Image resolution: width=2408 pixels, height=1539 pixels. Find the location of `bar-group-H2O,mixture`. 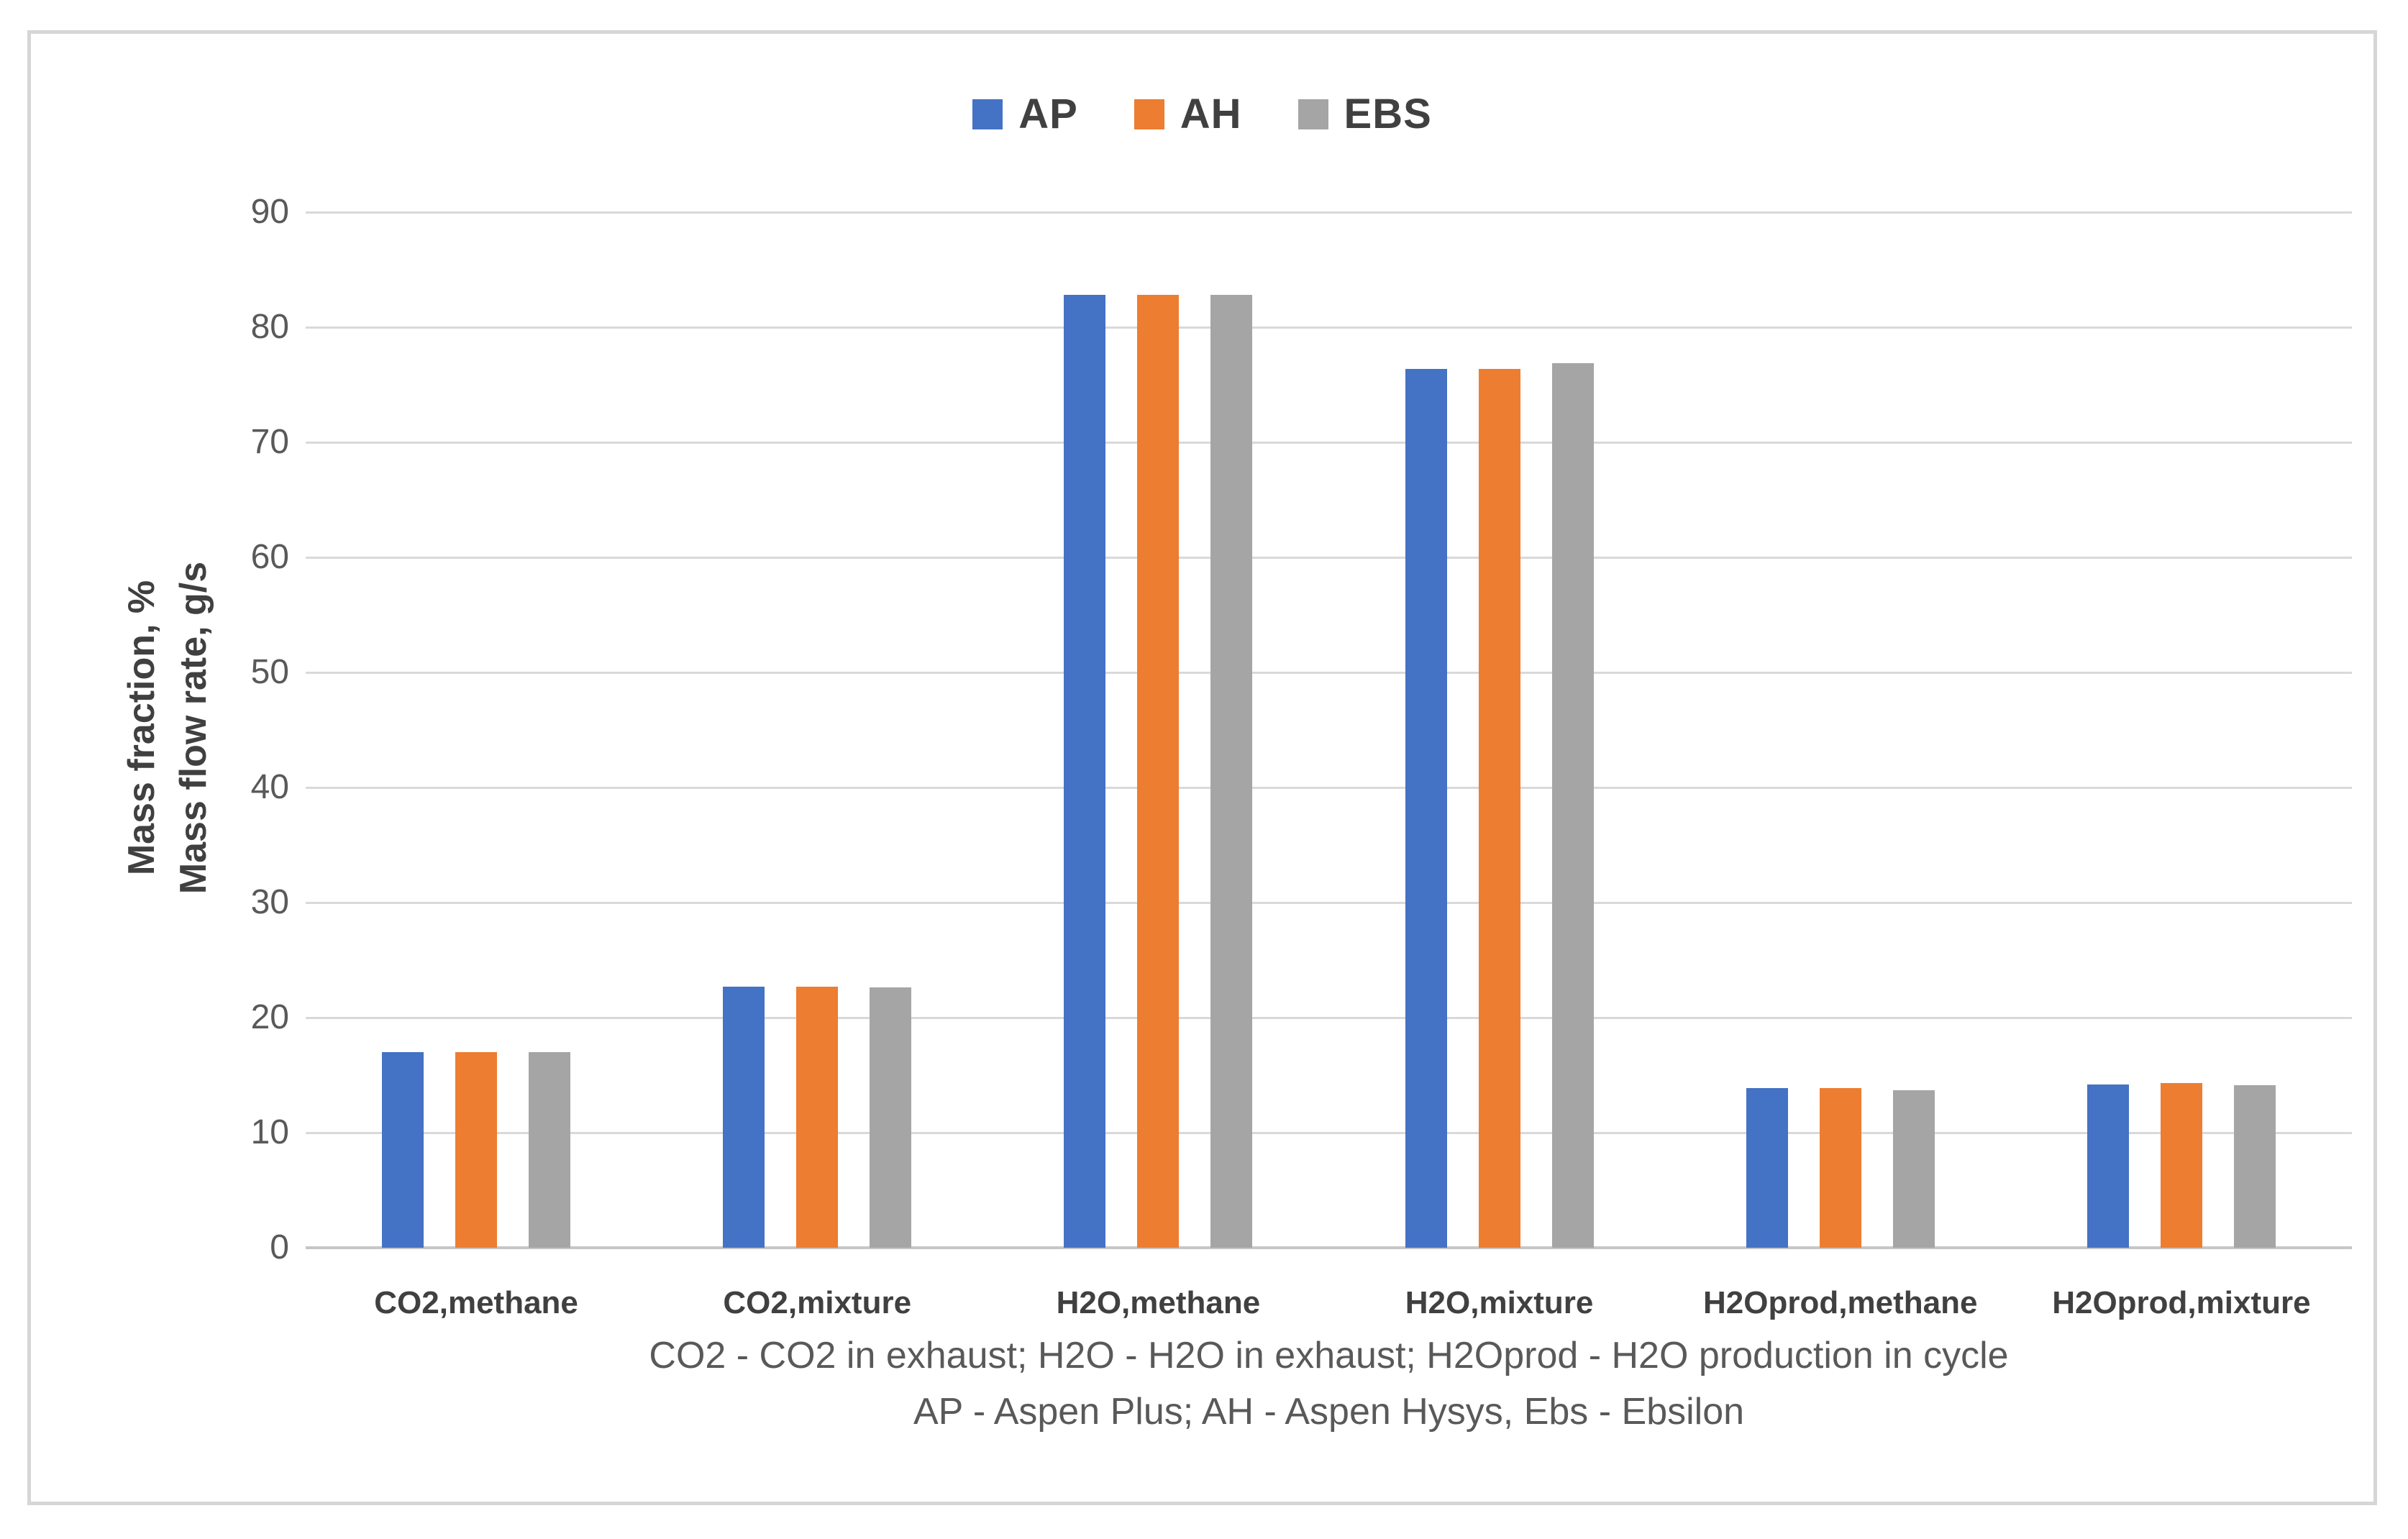

bar-group-H2O,mixture is located at coordinates (1499, 730).